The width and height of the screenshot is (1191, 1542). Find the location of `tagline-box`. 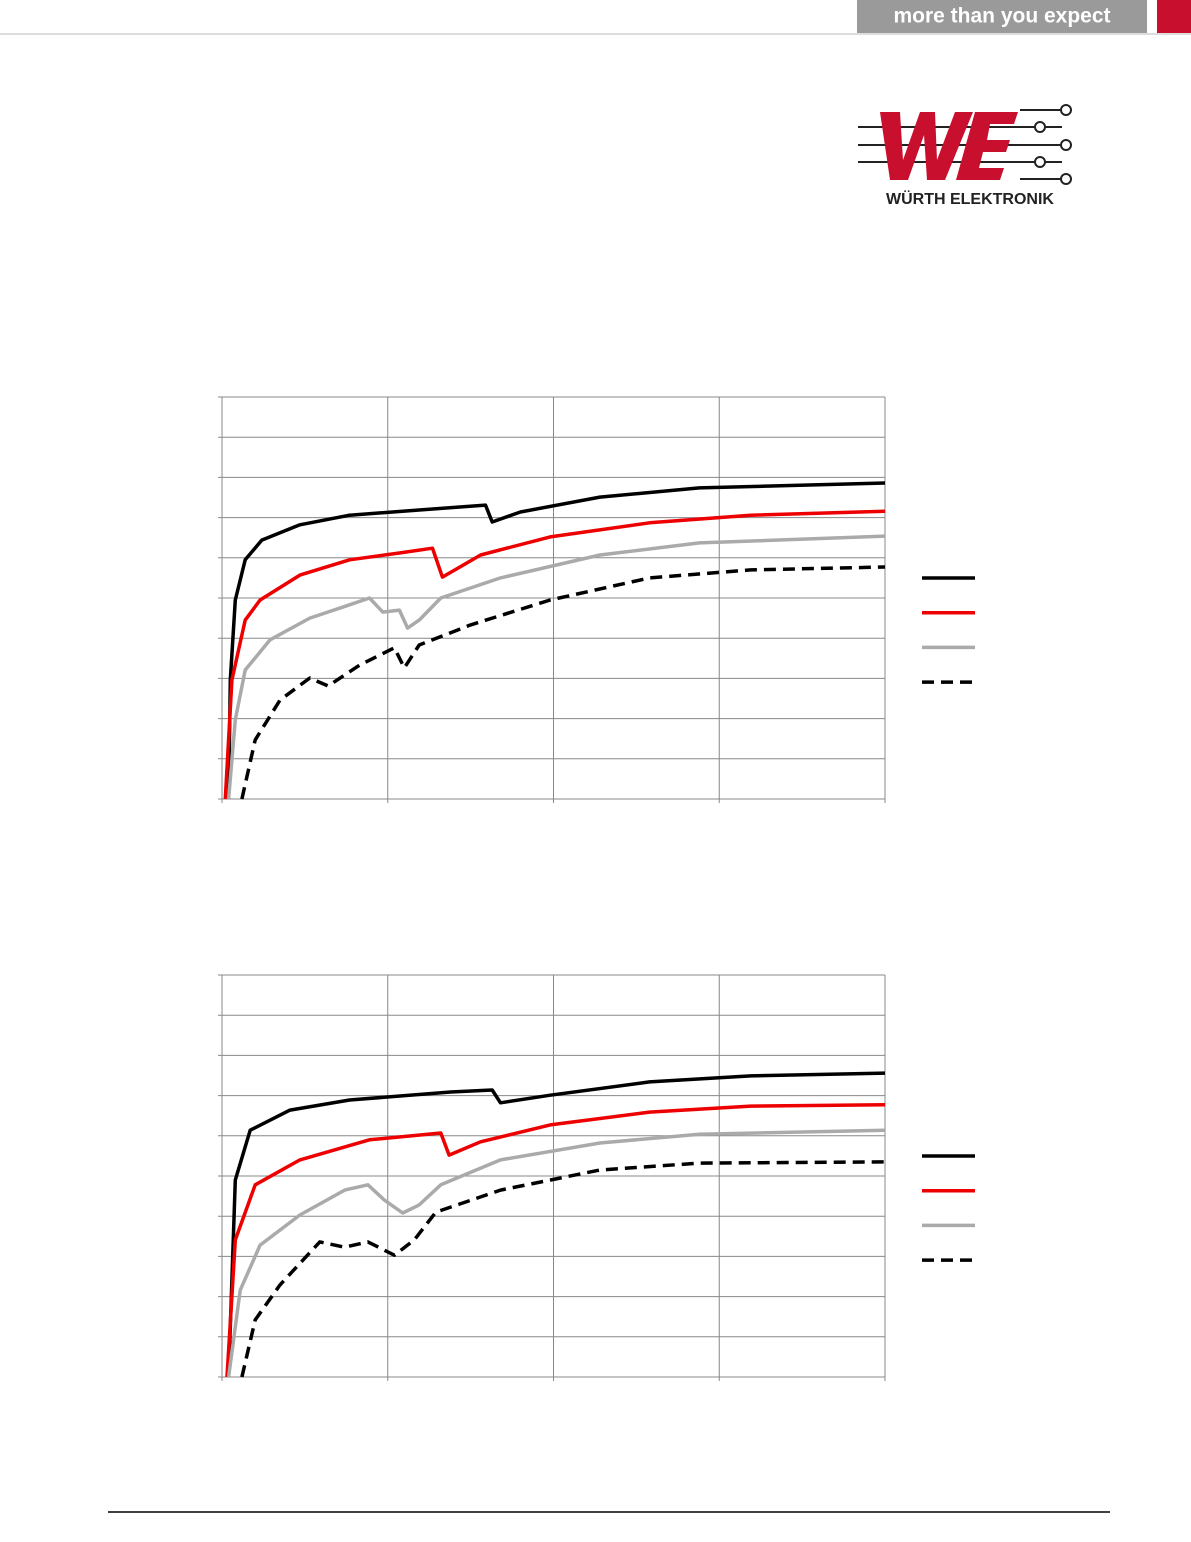

tagline-box is located at coordinates (1002, 16).